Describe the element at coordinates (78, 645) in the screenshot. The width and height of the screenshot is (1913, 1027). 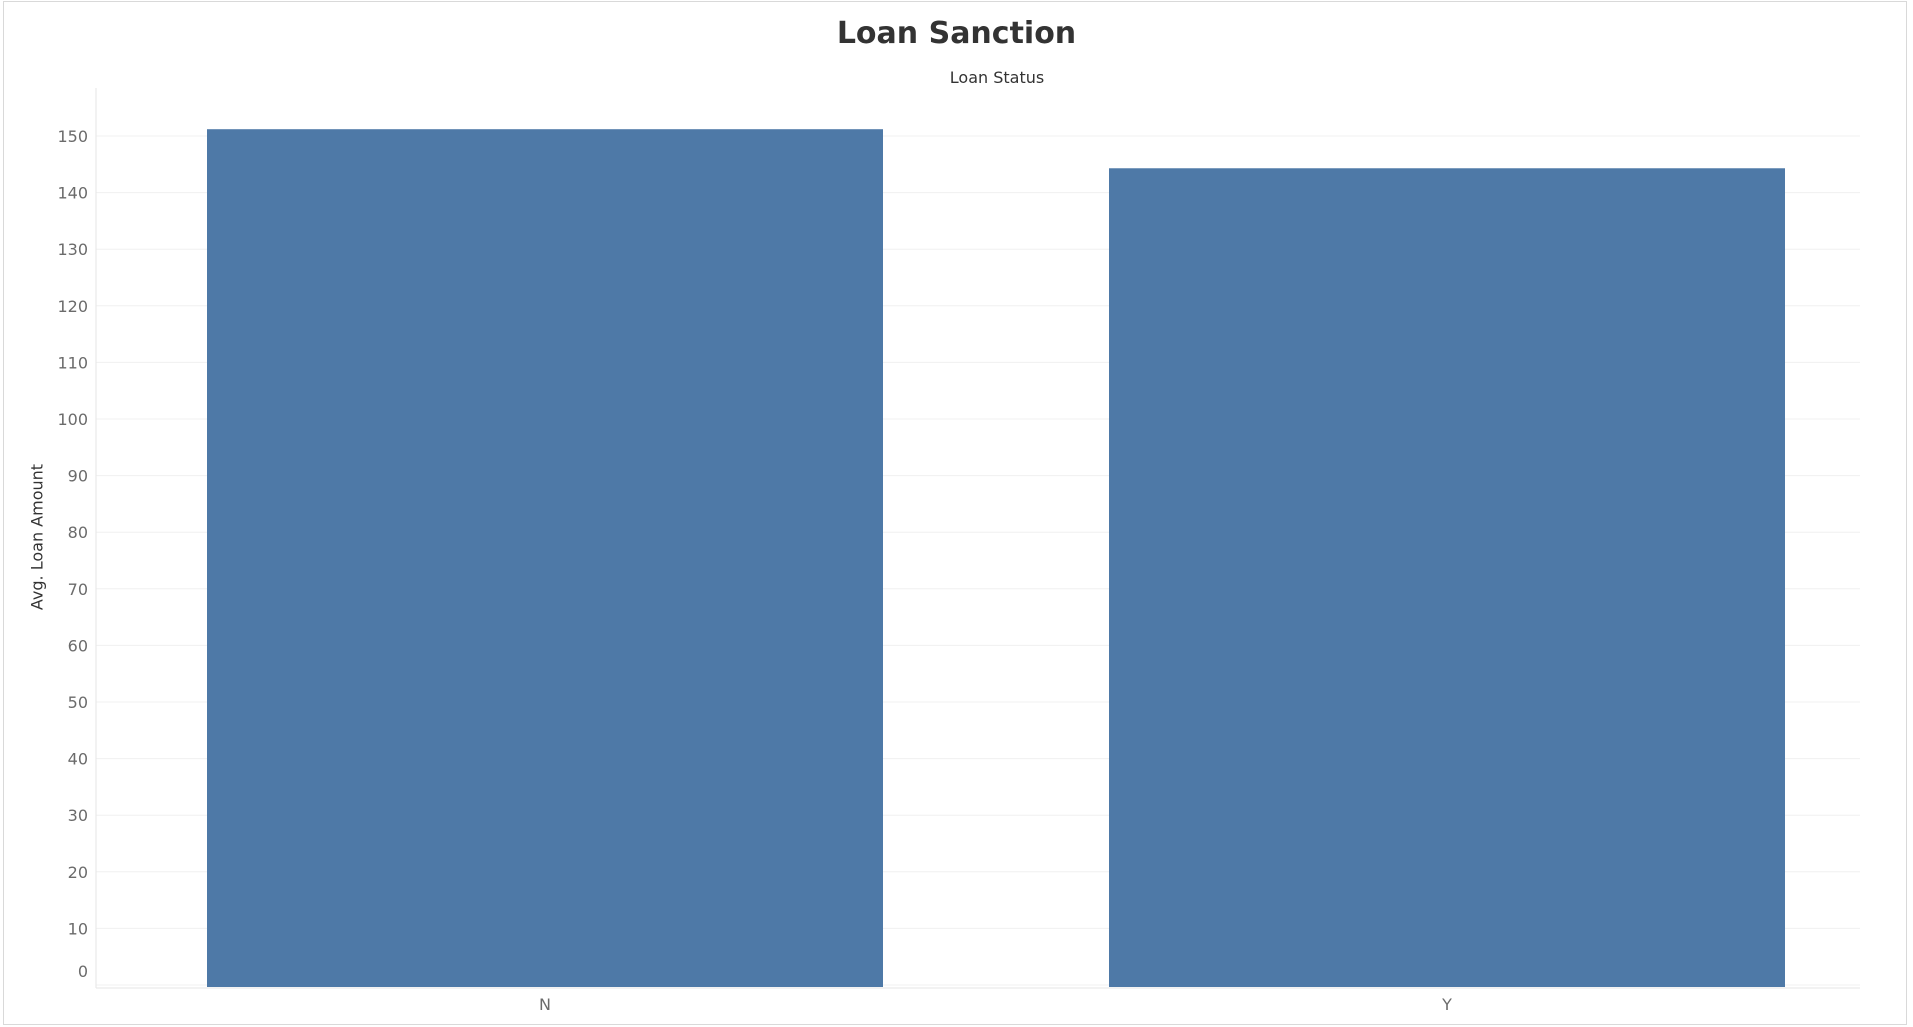
I see `y-tick-label: 60` at that location.